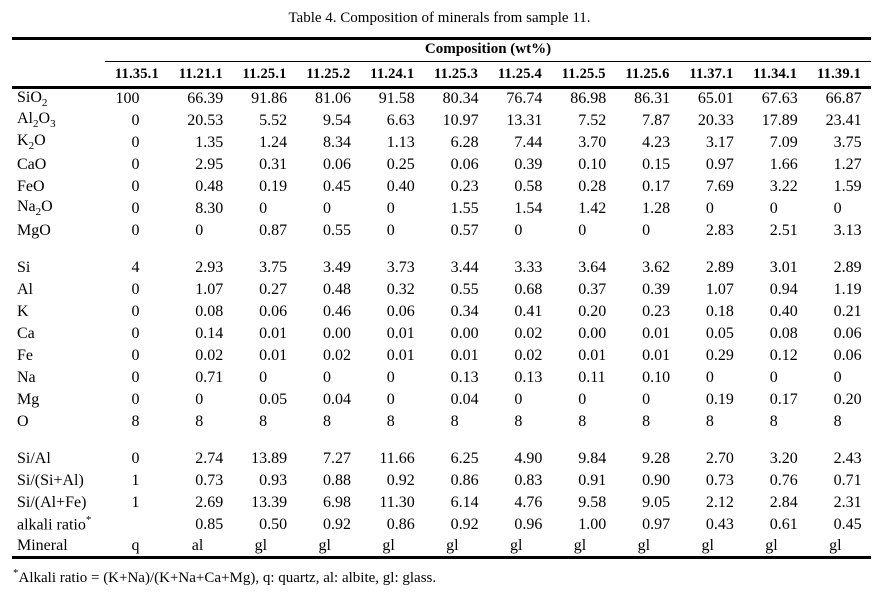  What do you see at coordinates (719, 355) in the screenshot?
I see `table-cell: 0.29` at bounding box center [719, 355].